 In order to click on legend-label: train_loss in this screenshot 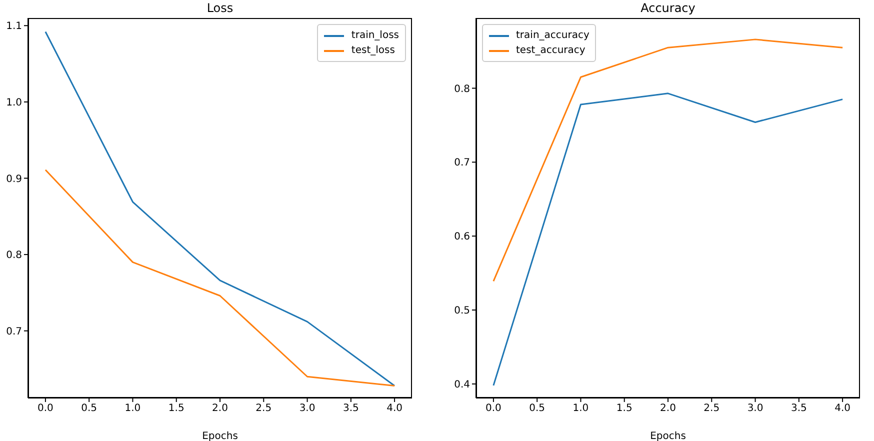, I will do `click(375, 36)`.